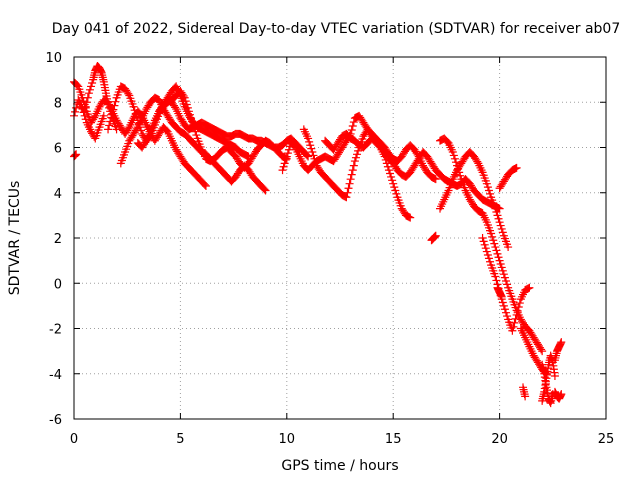  I want to click on x-tick-label: 25, so click(606, 439).